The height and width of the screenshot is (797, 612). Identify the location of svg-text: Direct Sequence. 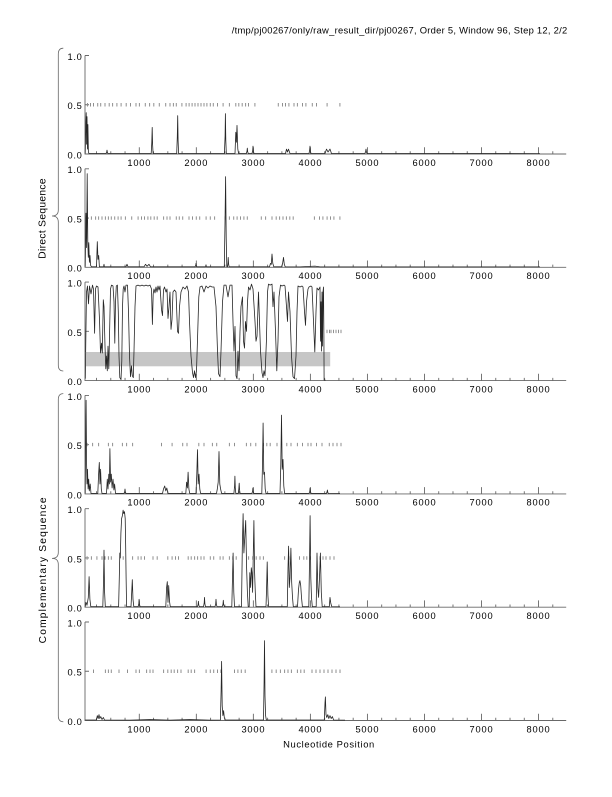
(43, 218).